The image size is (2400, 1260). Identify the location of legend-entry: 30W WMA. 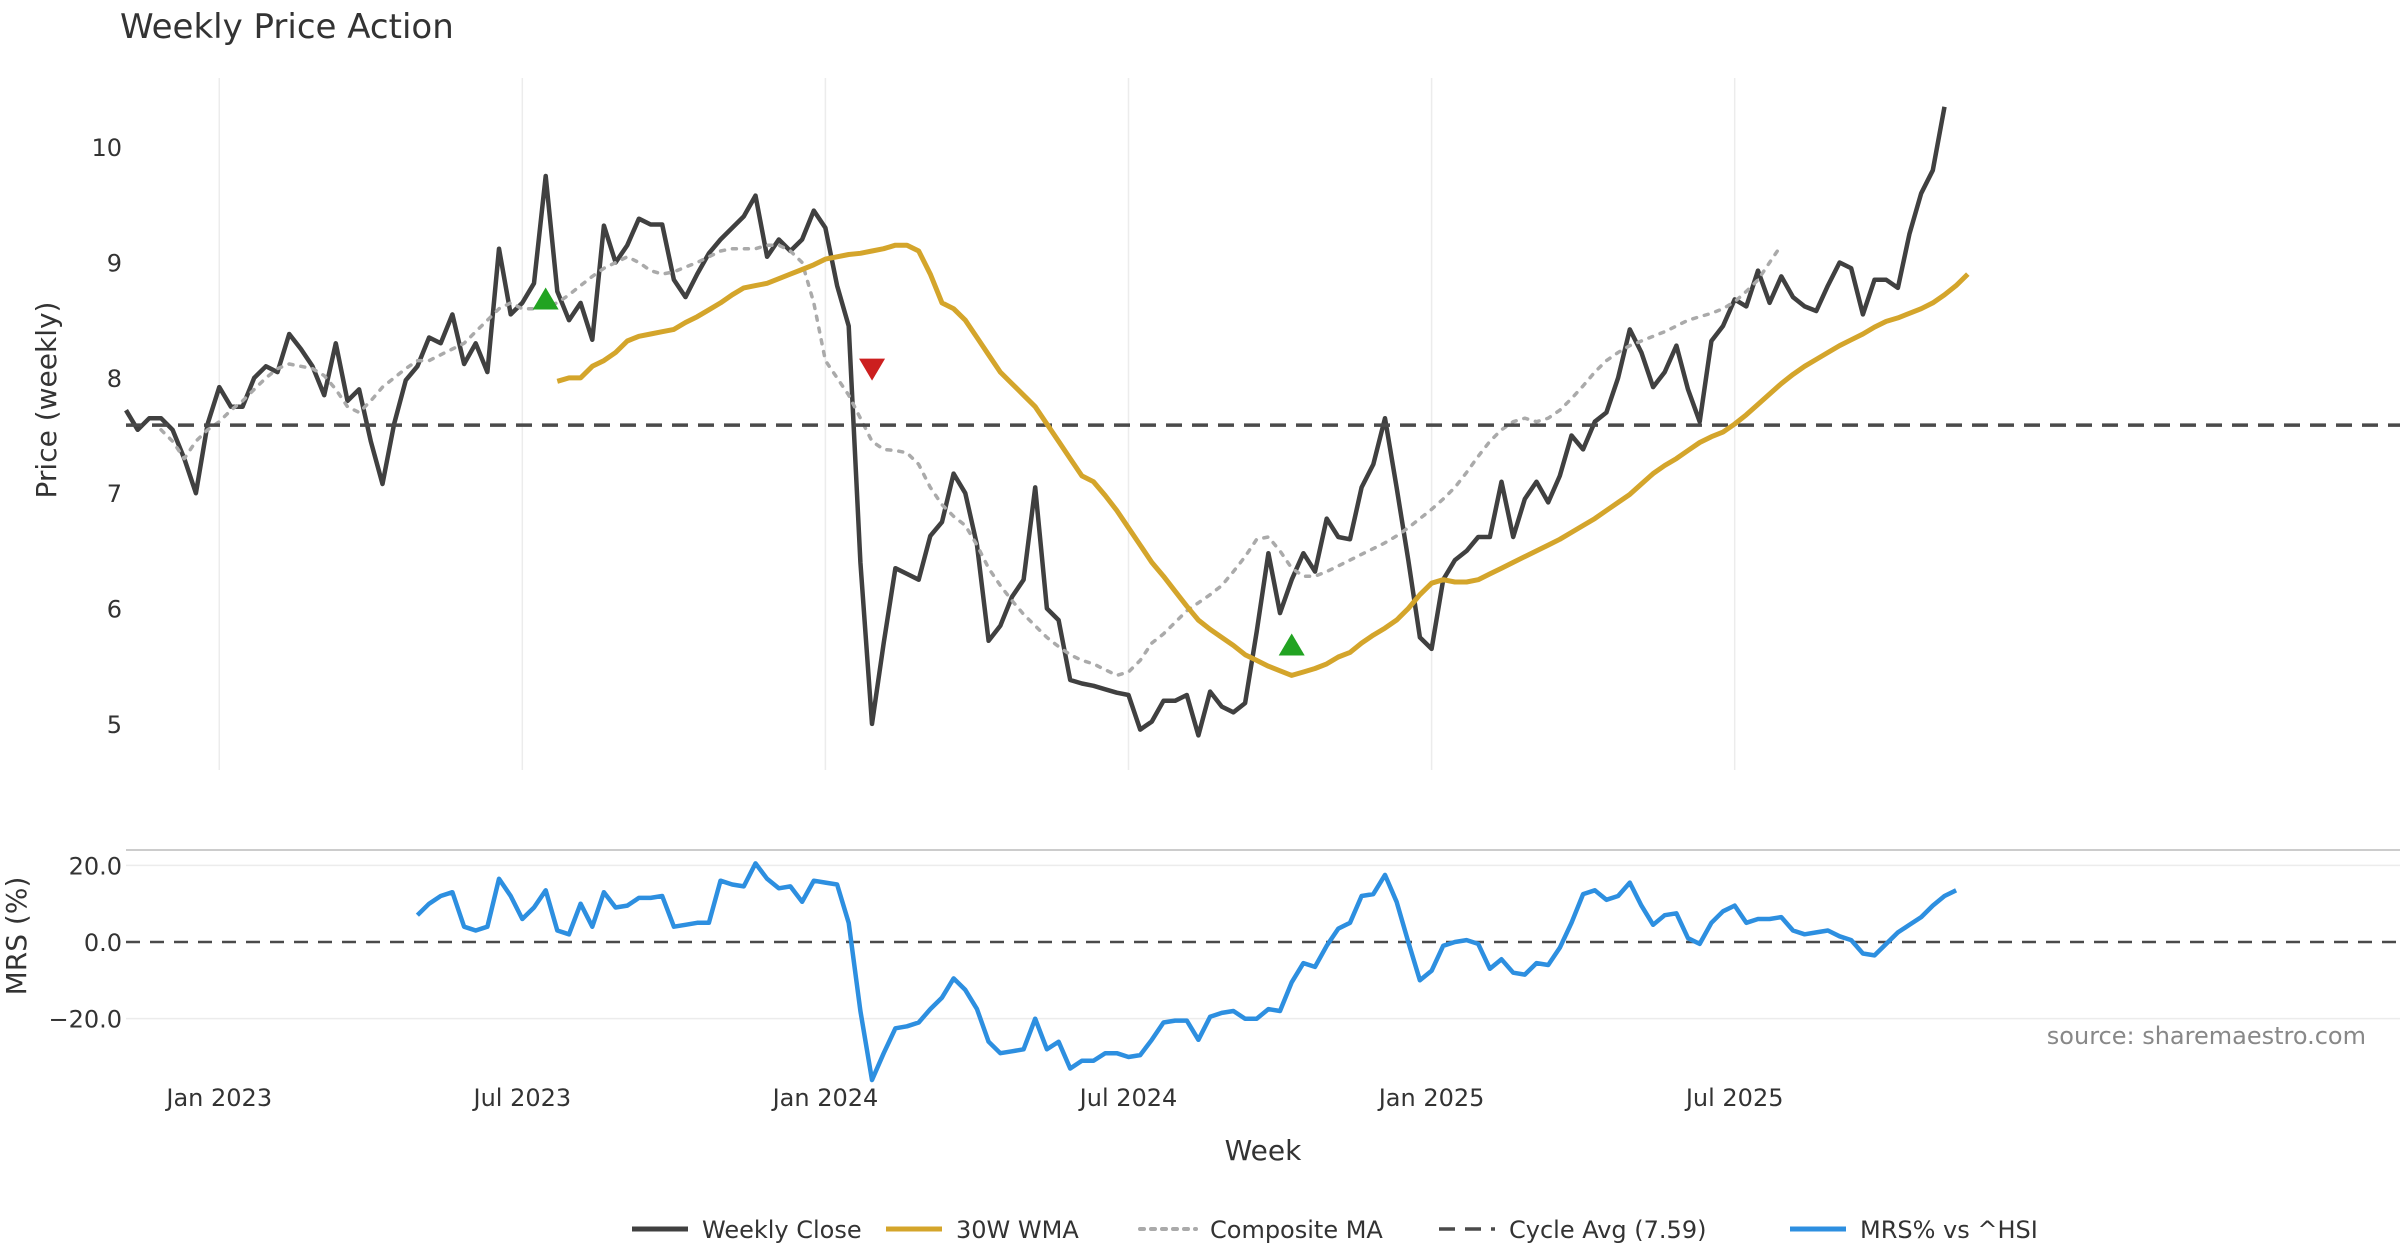
(982, 1230).